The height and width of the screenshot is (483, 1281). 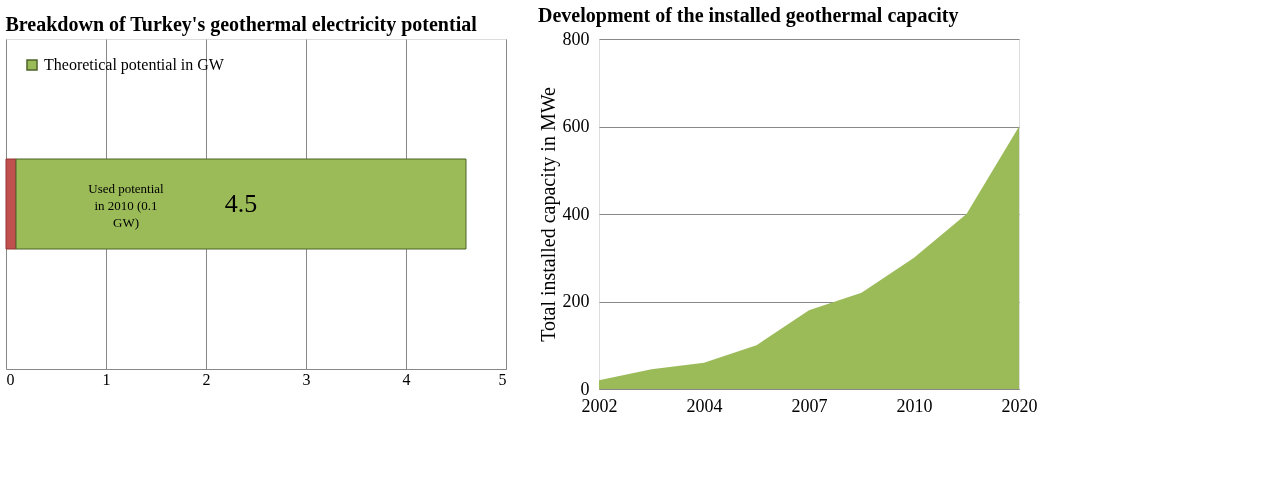 I want to click on x-tick-label: 2020, so click(x=1019, y=405).